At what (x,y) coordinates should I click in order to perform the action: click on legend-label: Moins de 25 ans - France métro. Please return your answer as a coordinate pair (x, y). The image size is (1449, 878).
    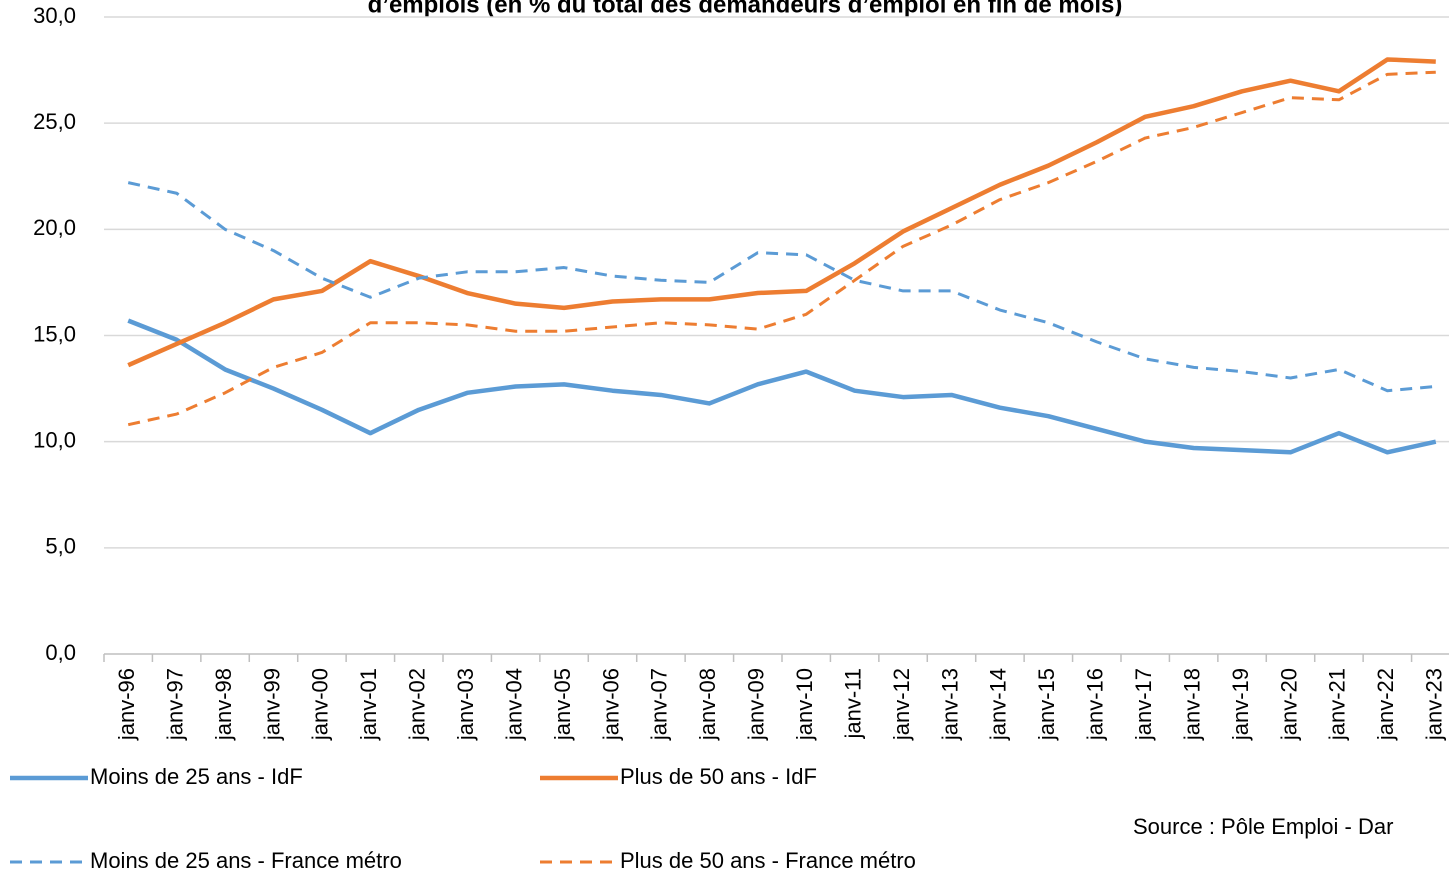
    Looking at the image, I should click on (246, 860).